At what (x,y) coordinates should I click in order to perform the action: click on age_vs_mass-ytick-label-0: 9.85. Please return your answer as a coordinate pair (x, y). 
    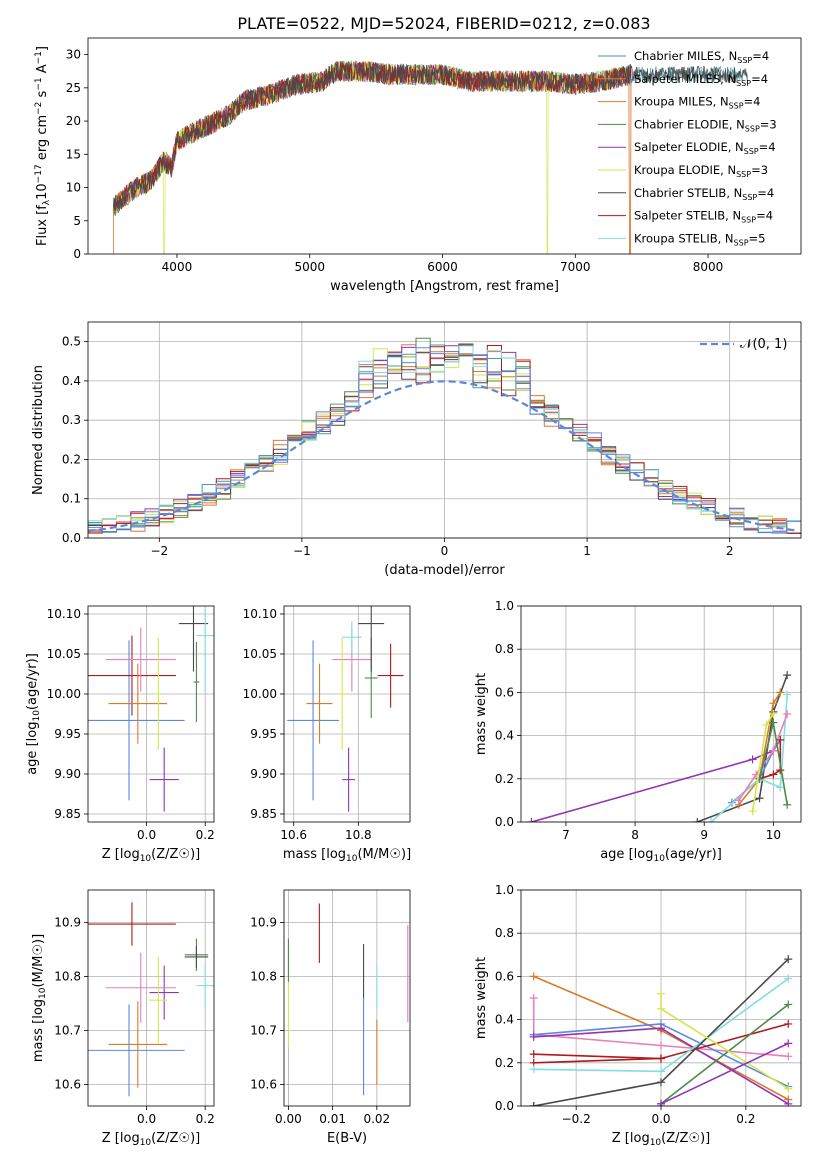
    Looking at the image, I should click on (263, 814).